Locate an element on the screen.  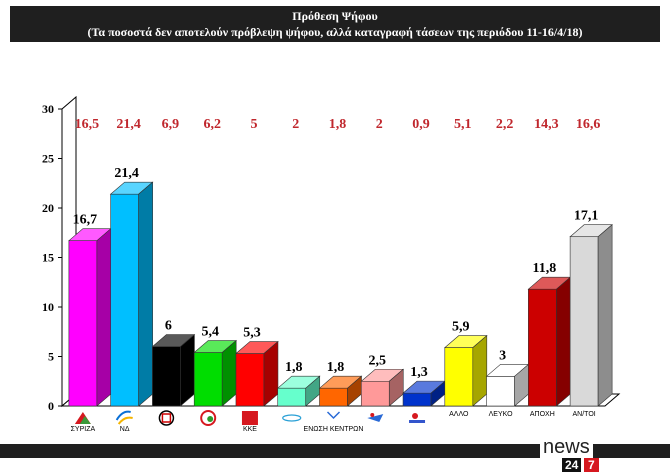
anel-logo-icon is located at coordinates (375, 417).